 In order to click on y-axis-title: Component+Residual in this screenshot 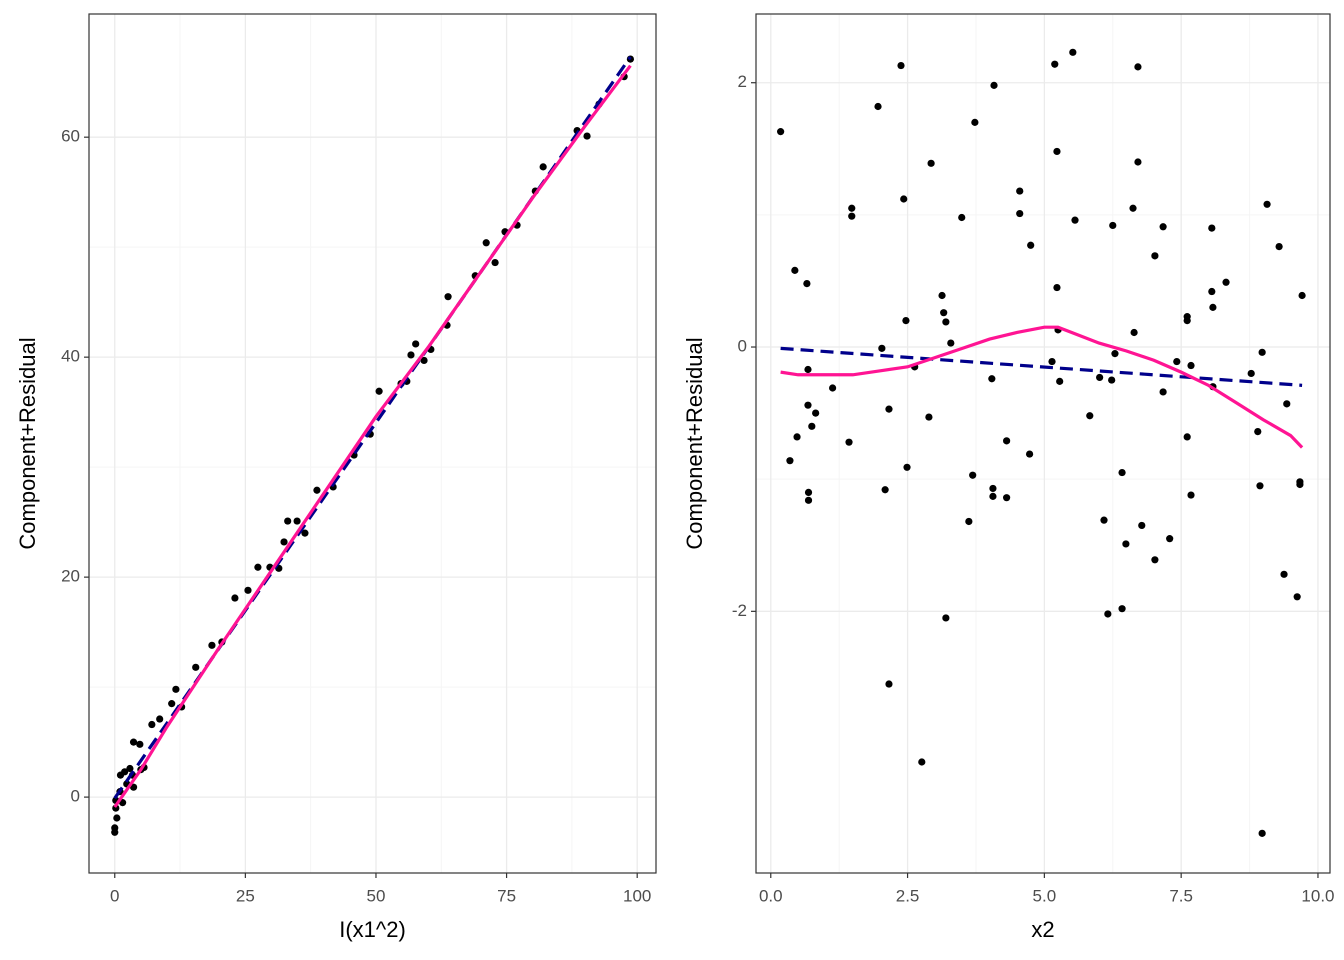, I will do `click(694, 443)`.